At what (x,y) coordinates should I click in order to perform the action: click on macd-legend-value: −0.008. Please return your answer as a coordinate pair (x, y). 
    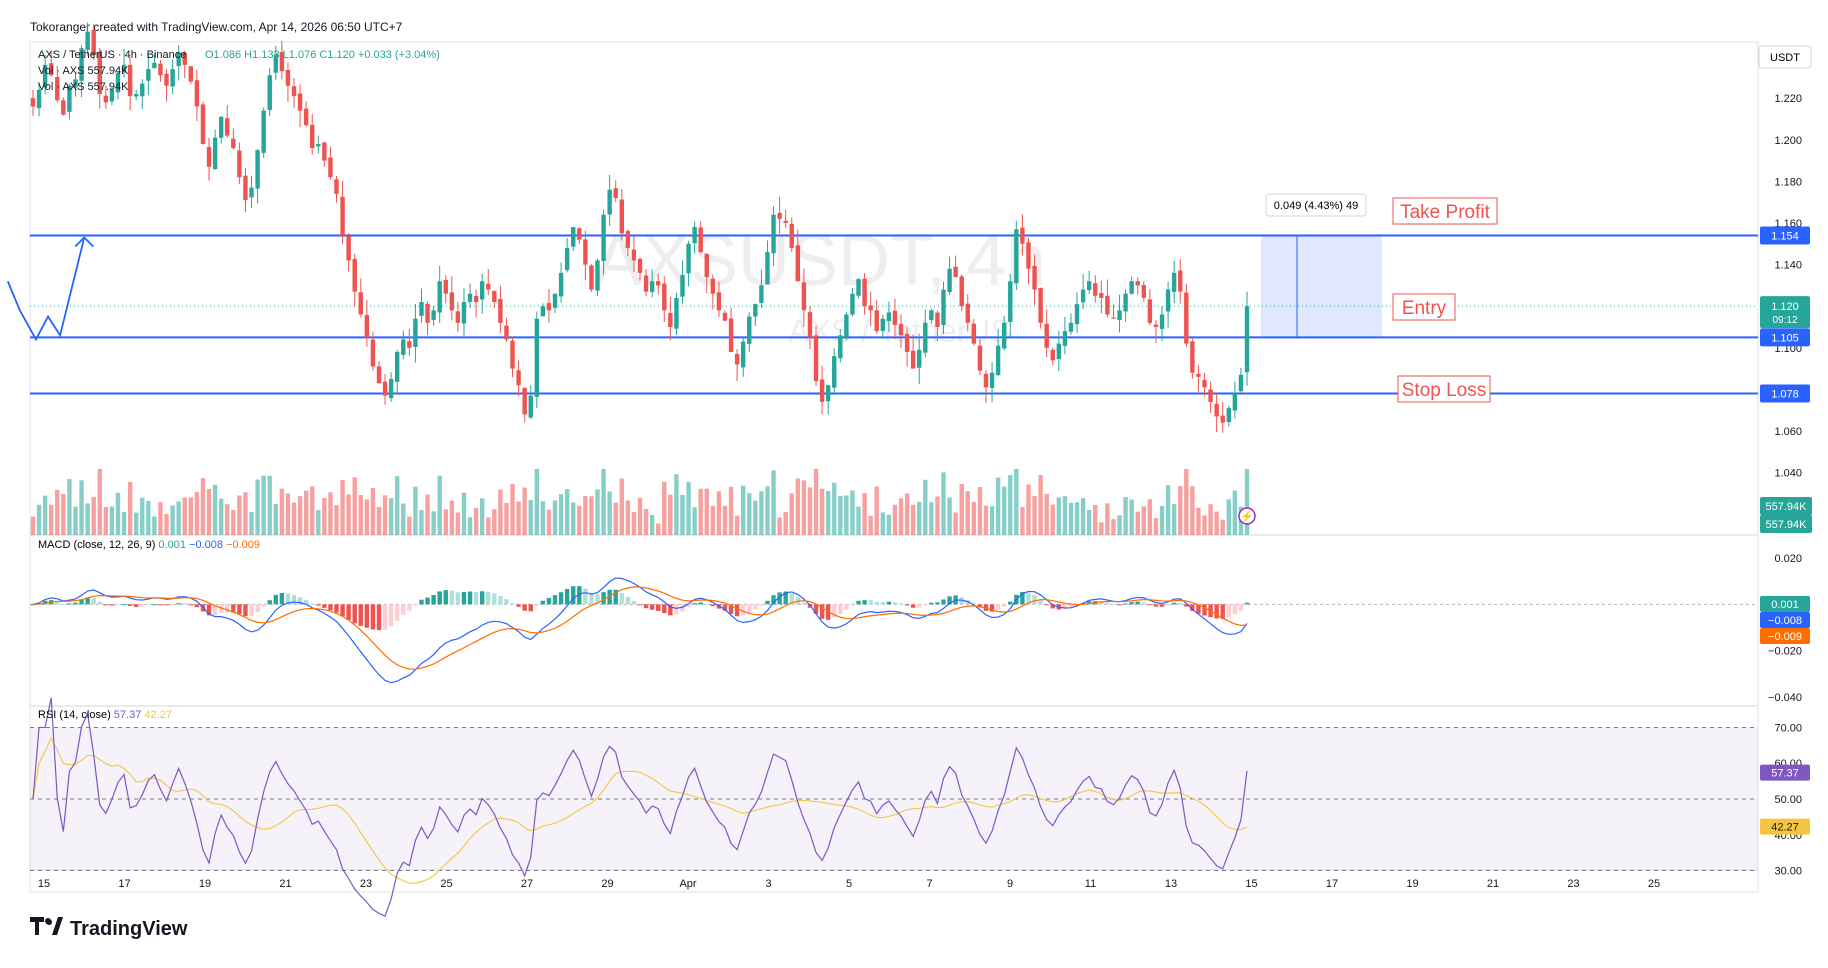
    Looking at the image, I should click on (204, 545).